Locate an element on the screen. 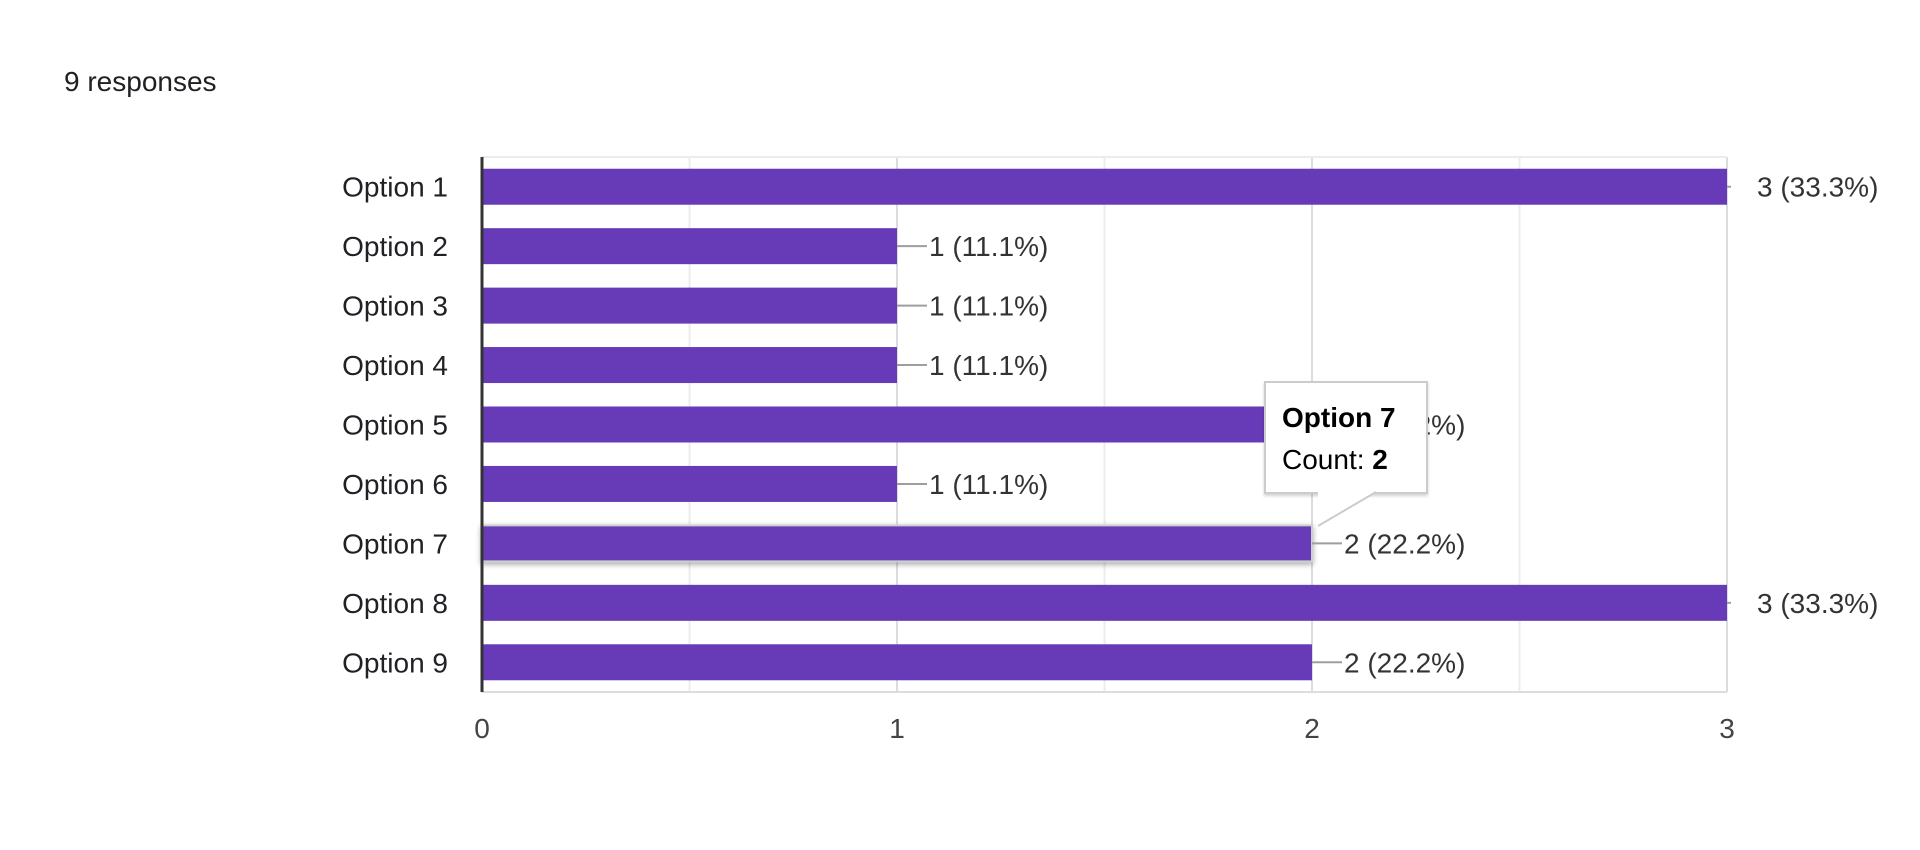  x-tick-label: 2 is located at coordinates (1312, 728).